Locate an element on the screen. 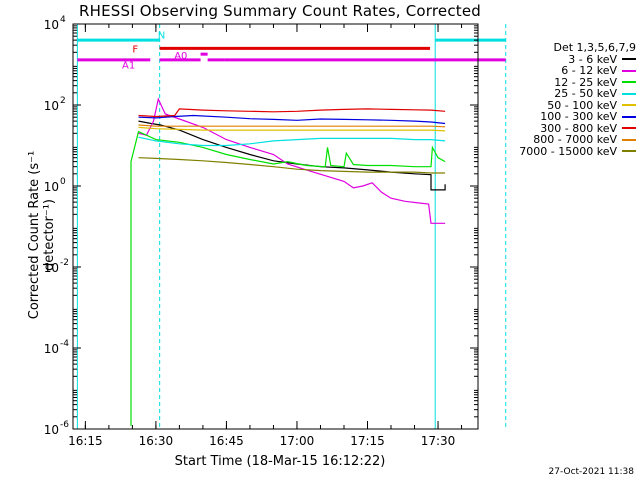 This screenshot has width=640, height=480. y-tick-exponent: -4 is located at coordinates (64, 344).